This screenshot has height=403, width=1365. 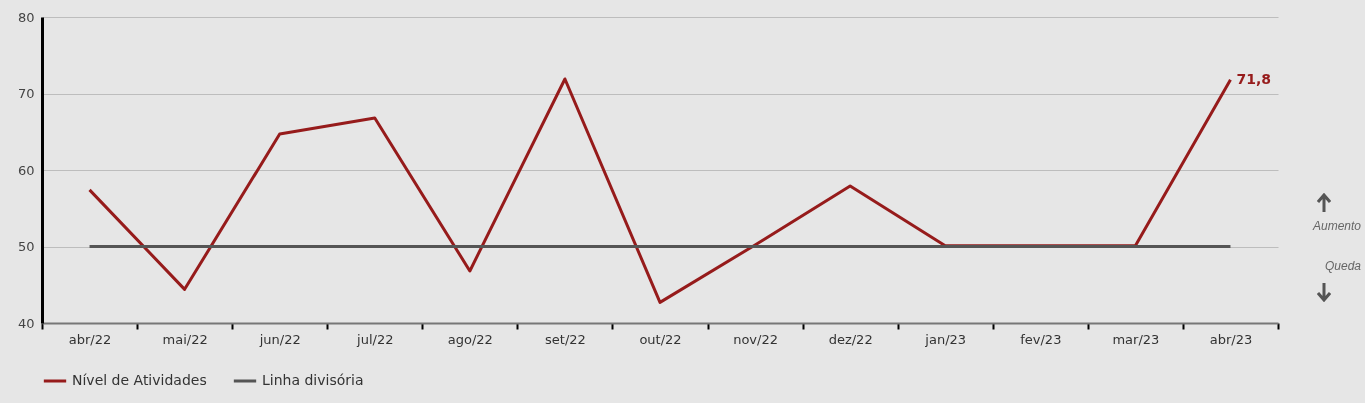 I want to click on y-tick-label: 60, so click(x=26, y=170).